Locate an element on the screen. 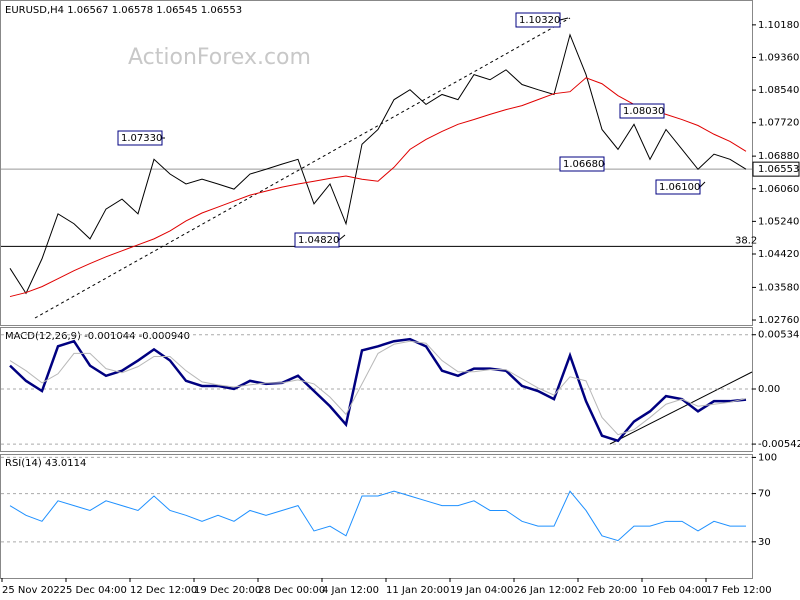 The width and height of the screenshot is (800, 600). y-tick-label: 1.03580 is located at coordinates (778, 287).